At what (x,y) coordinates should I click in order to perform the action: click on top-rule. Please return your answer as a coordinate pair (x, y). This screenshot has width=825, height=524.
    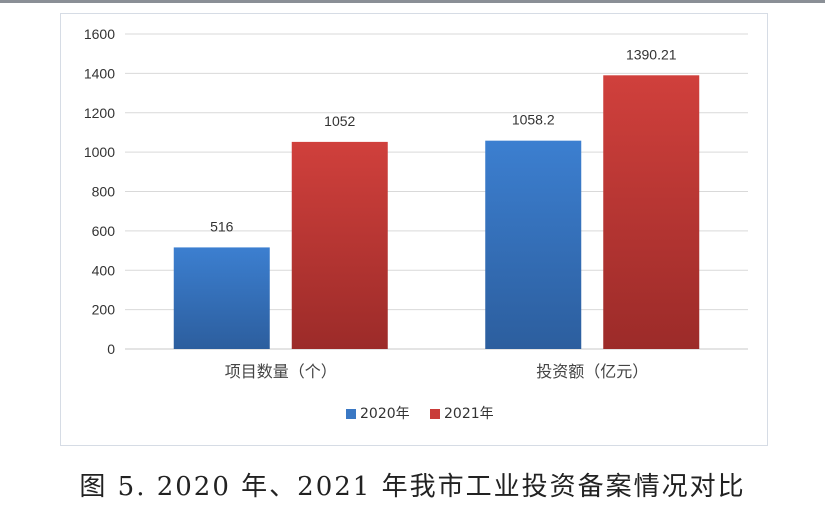
    Looking at the image, I should click on (412, 1).